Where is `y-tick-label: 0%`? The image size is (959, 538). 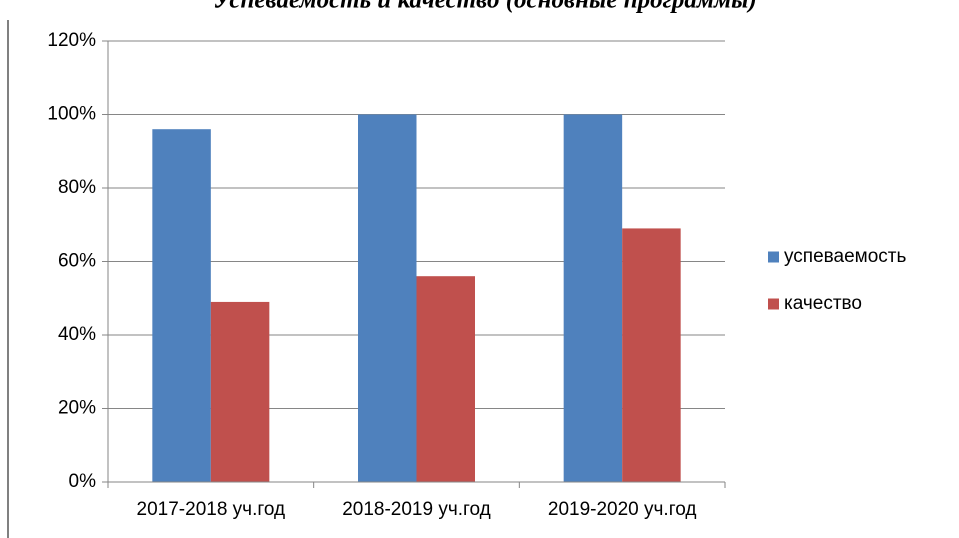
y-tick-label: 0% is located at coordinates (83, 481).